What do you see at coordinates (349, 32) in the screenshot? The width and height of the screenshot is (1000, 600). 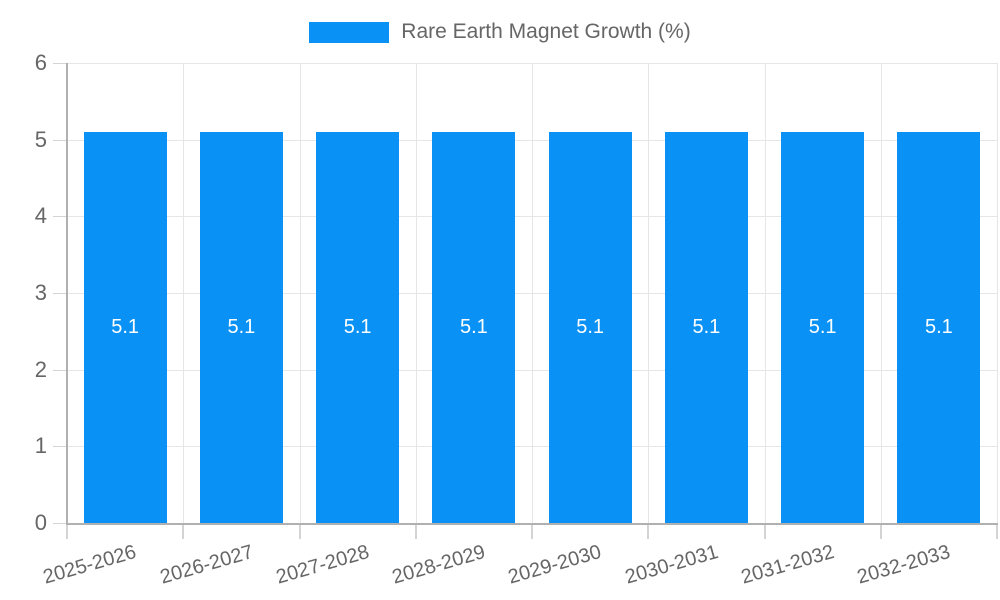 I see `legend-swatch` at bounding box center [349, 32].